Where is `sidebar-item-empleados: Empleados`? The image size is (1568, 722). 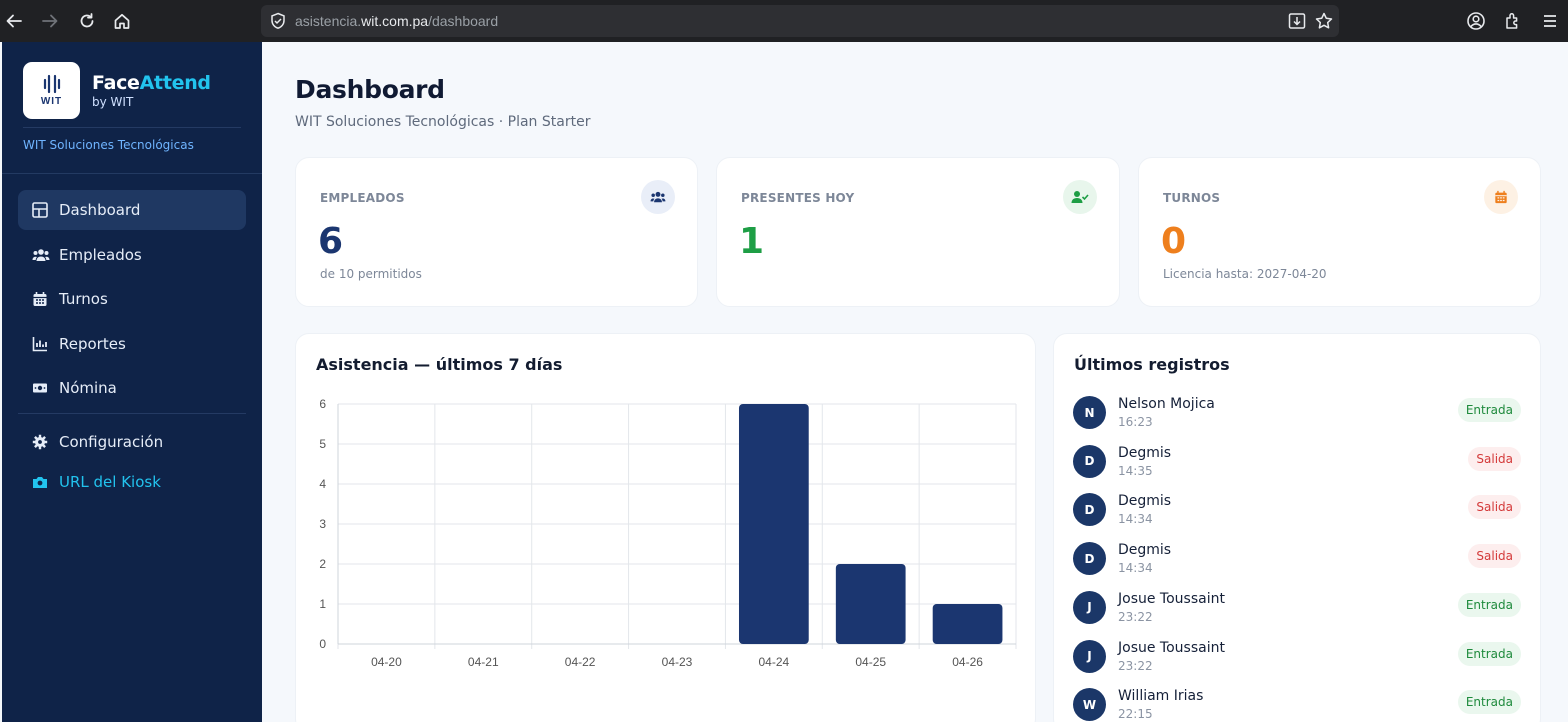
sidebar-item-empleados: Empleados is located at coordinates (132, 255).